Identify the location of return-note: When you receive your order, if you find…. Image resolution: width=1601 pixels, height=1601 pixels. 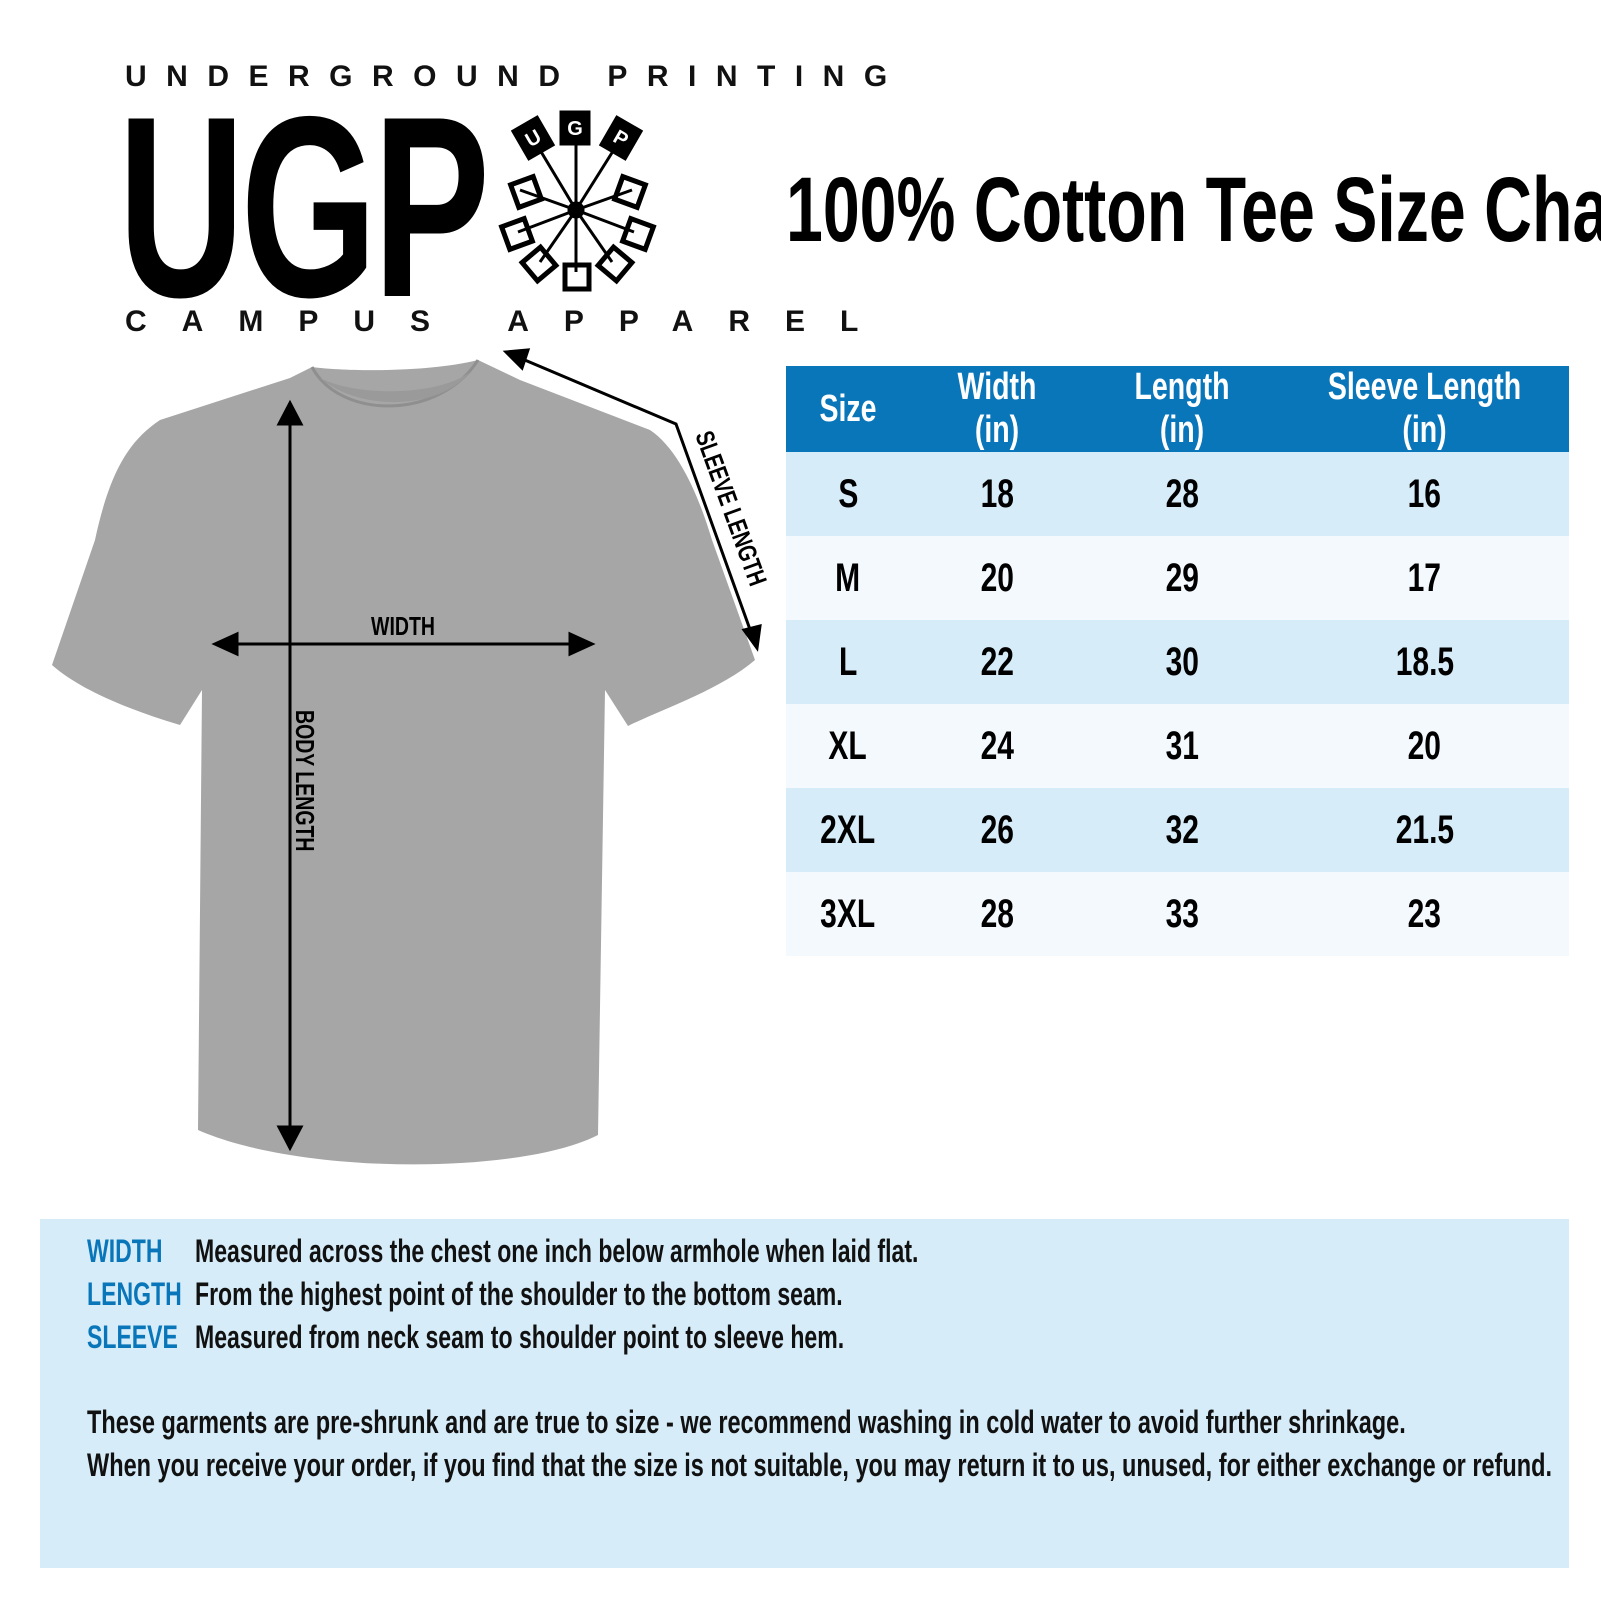
(820, 1465).